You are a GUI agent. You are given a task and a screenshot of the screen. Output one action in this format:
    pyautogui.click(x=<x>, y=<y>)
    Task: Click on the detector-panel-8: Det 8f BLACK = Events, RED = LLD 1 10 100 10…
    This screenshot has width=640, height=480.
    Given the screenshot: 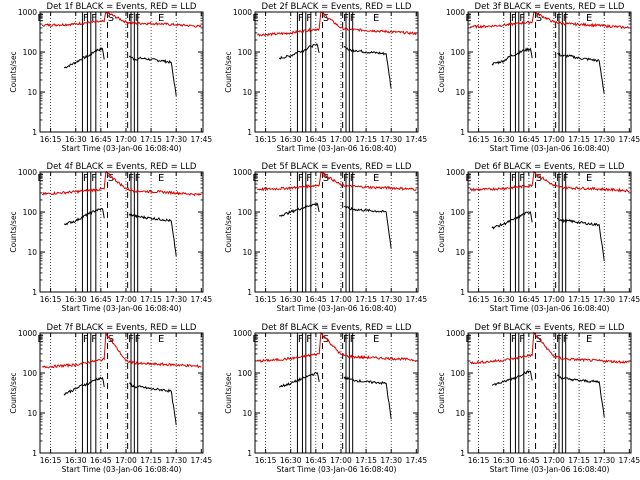 What is the action you would take?
    pyautogui.click(x=325, y=398)
    